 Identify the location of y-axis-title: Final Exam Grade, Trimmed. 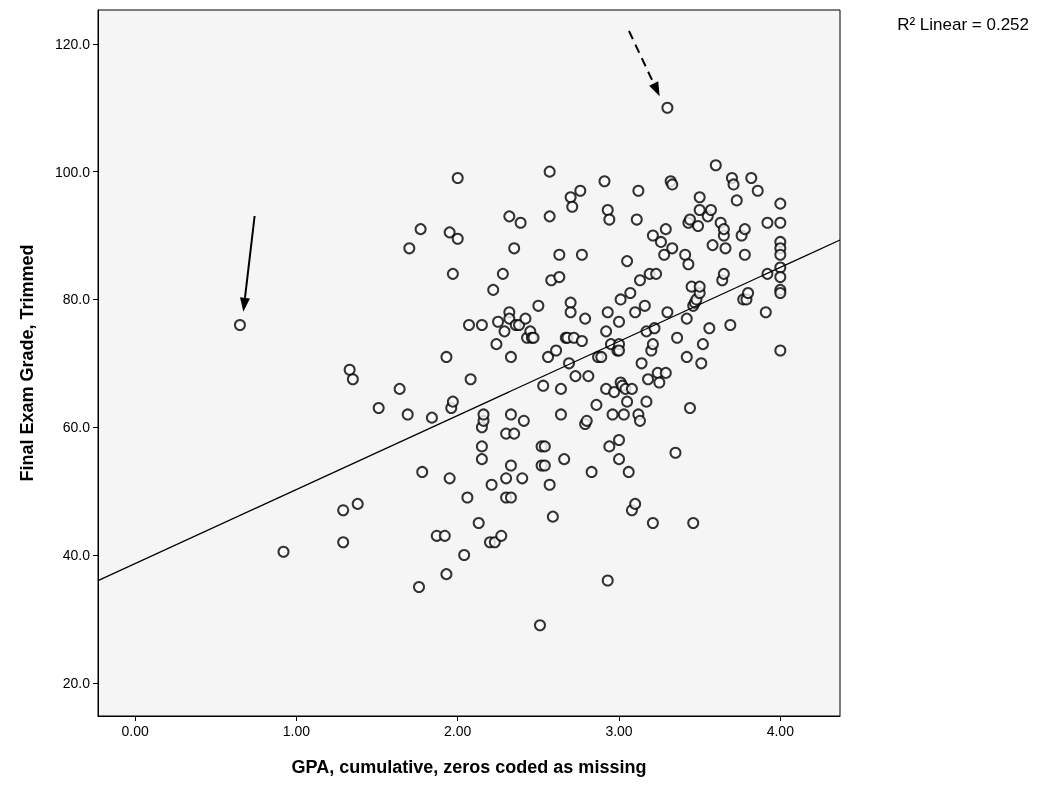
(27, 363).